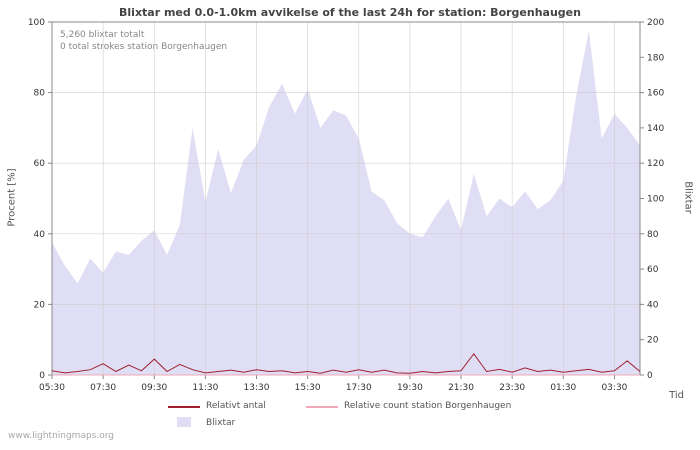 The height and width of the screenshot is (450, 700). Describe the element at coordinates (650, 376) in the screenshot. I see `right-tick-label: 0` at that location.